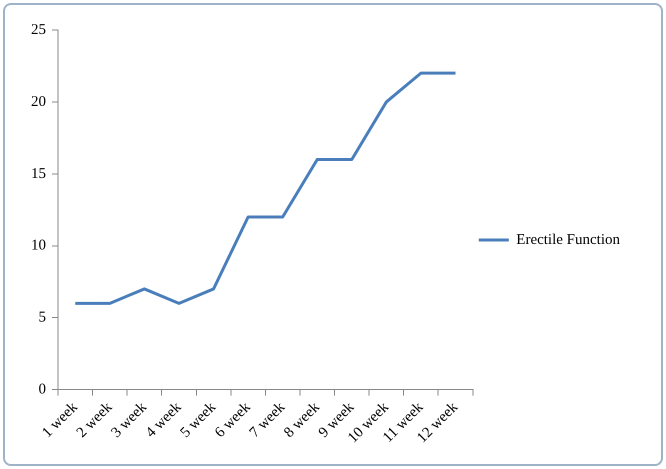  What do you see at coordinates (38, 246) in the screenshot?
I see `y-tick-label: 10` at bounding box center [38, 246].